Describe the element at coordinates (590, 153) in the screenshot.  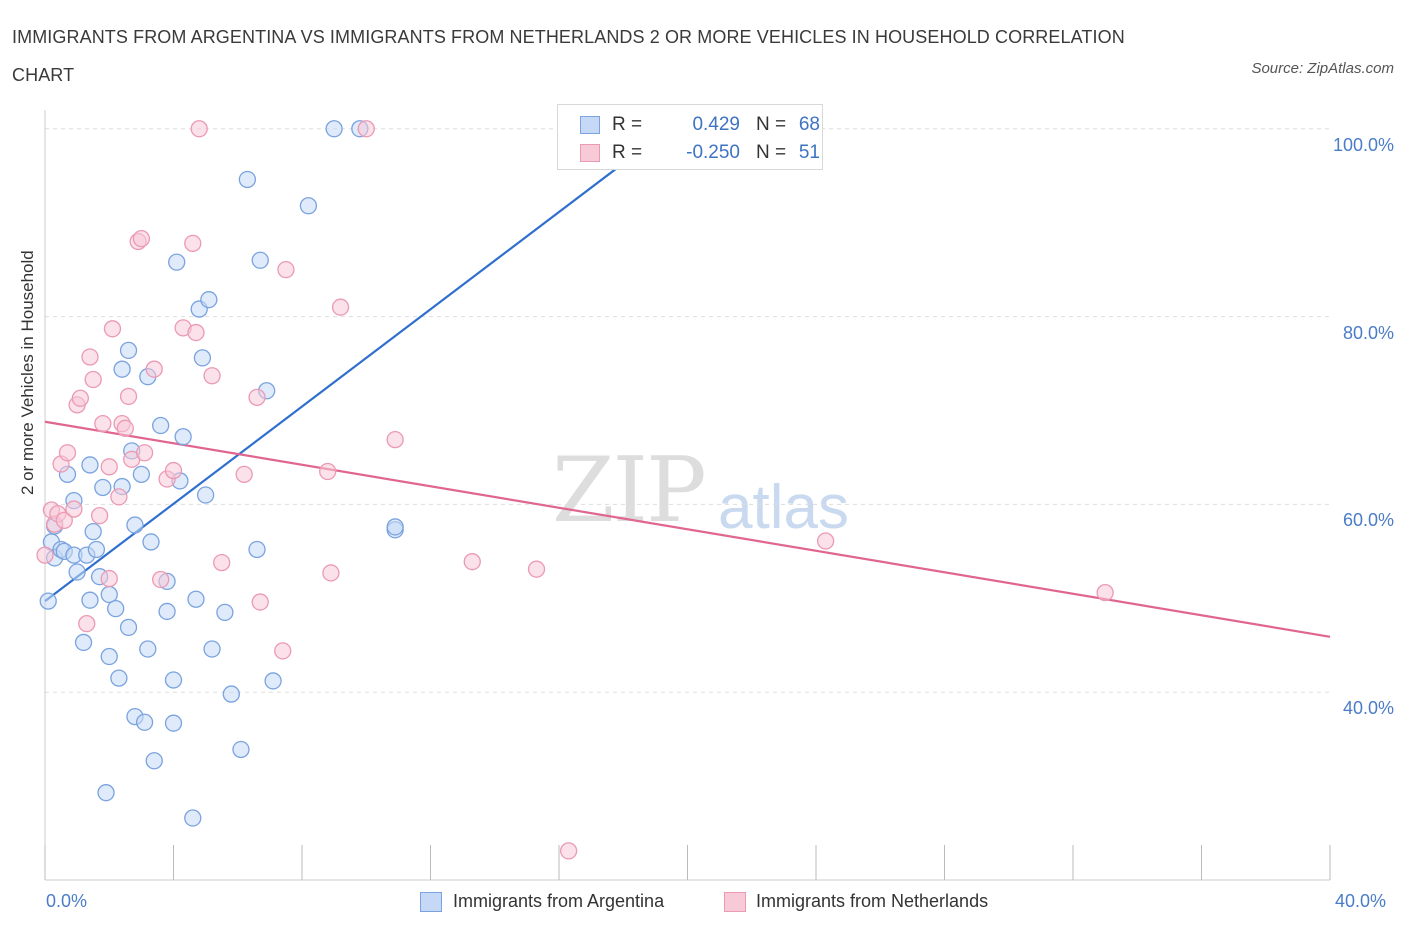
I see `legend-swatch-netherlands` at that location.